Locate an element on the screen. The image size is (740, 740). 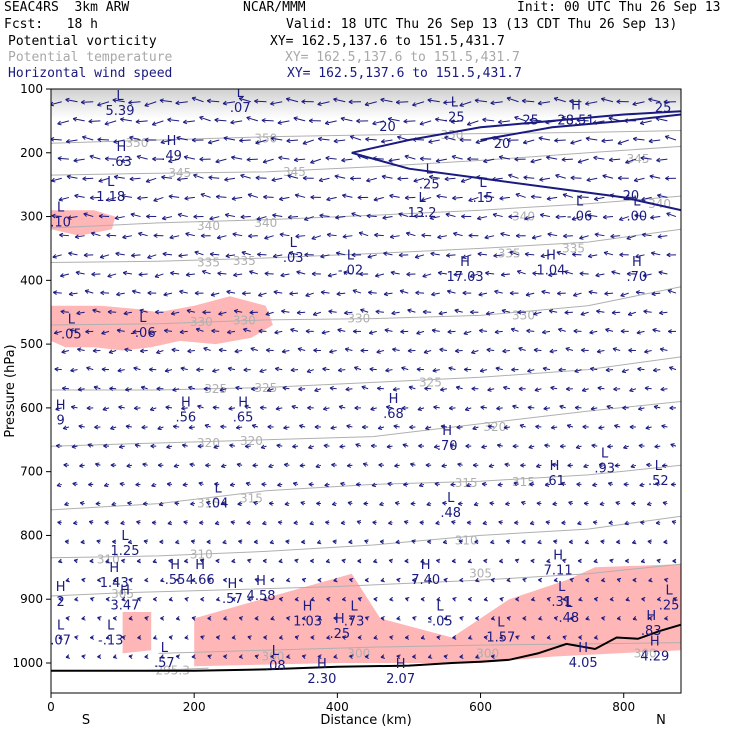
theta-contour-label: 310 is located at coordinates (201, 555).